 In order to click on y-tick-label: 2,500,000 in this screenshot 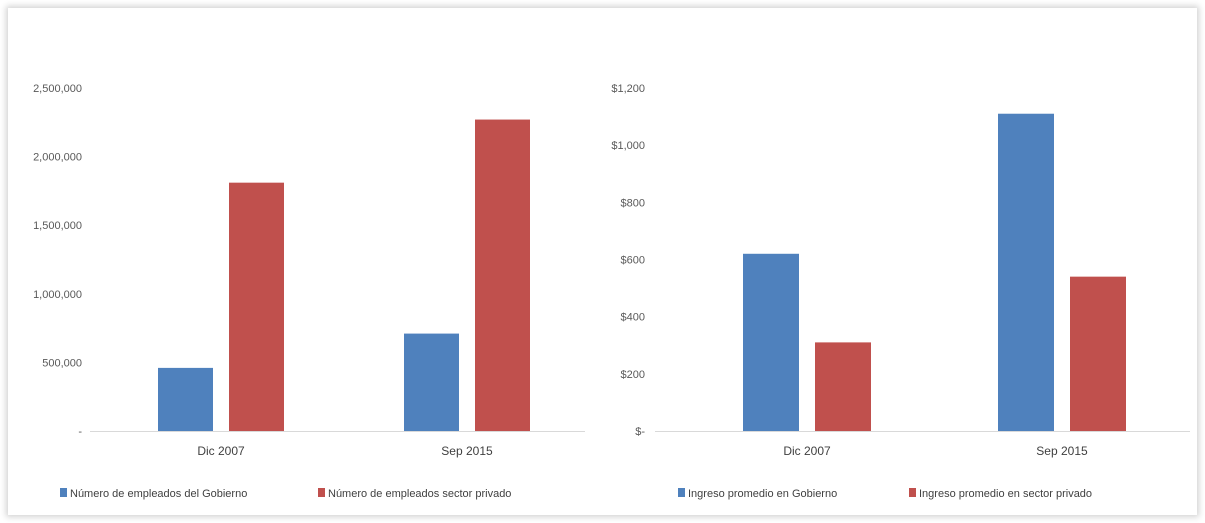, I will do `click(57, 89)`.